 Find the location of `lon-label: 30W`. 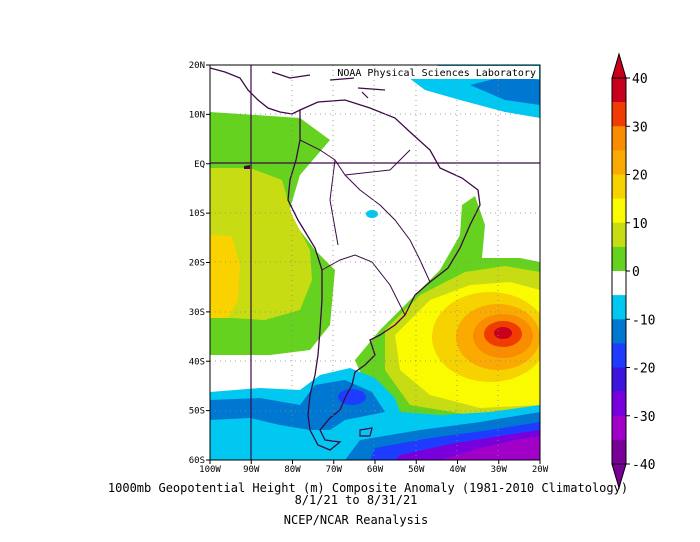

lon-label: 30W is located at coordinates (499, 470).